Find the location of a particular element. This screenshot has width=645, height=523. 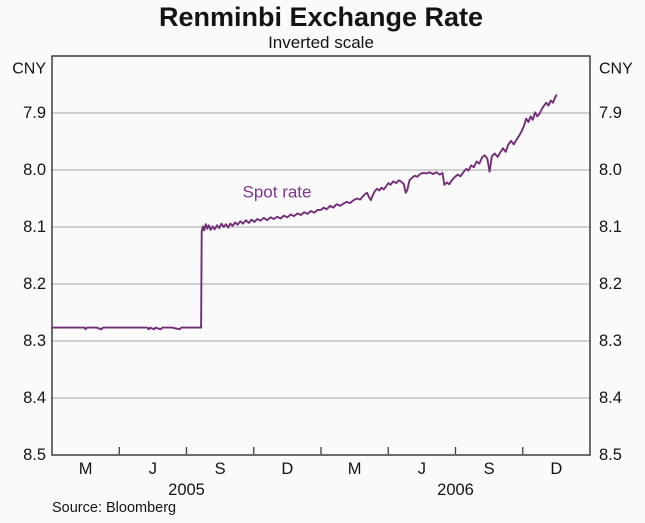

series-annotation-spot-rate: Spot rate is located at coordinates (277, 192).